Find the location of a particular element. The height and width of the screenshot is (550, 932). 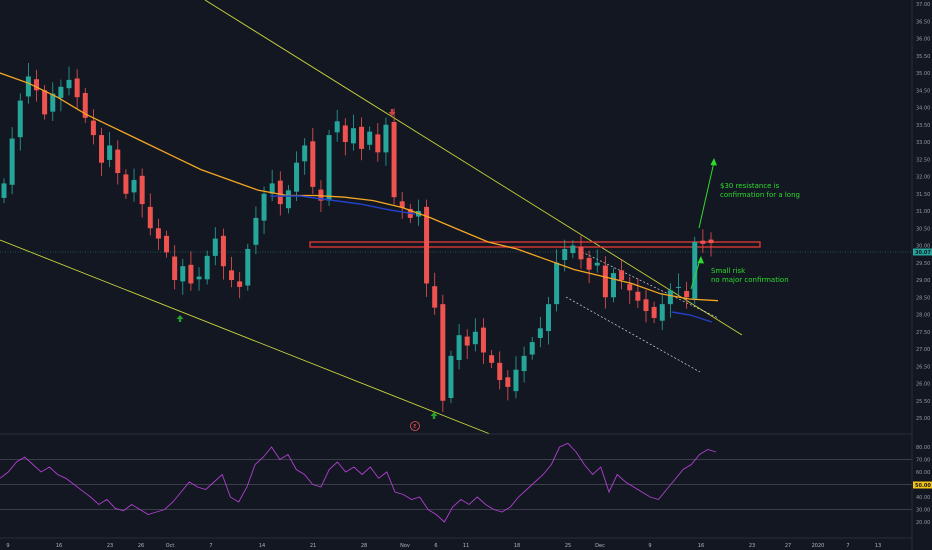

price-tick-label: 27.50 is located at coordinates (923, 333).